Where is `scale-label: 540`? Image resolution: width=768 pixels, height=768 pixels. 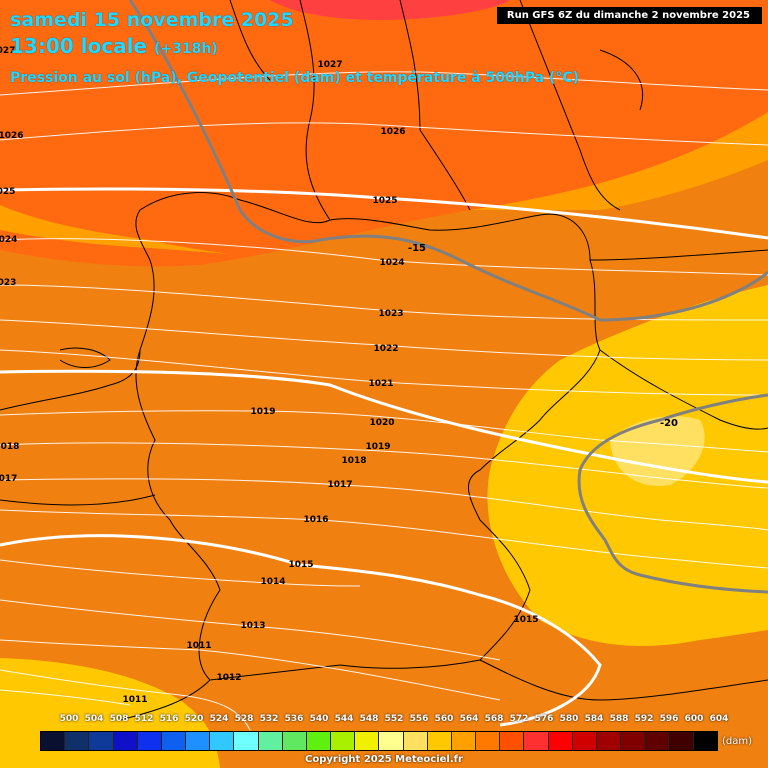 scale-label: 540 is located at coordinates (319, 719).